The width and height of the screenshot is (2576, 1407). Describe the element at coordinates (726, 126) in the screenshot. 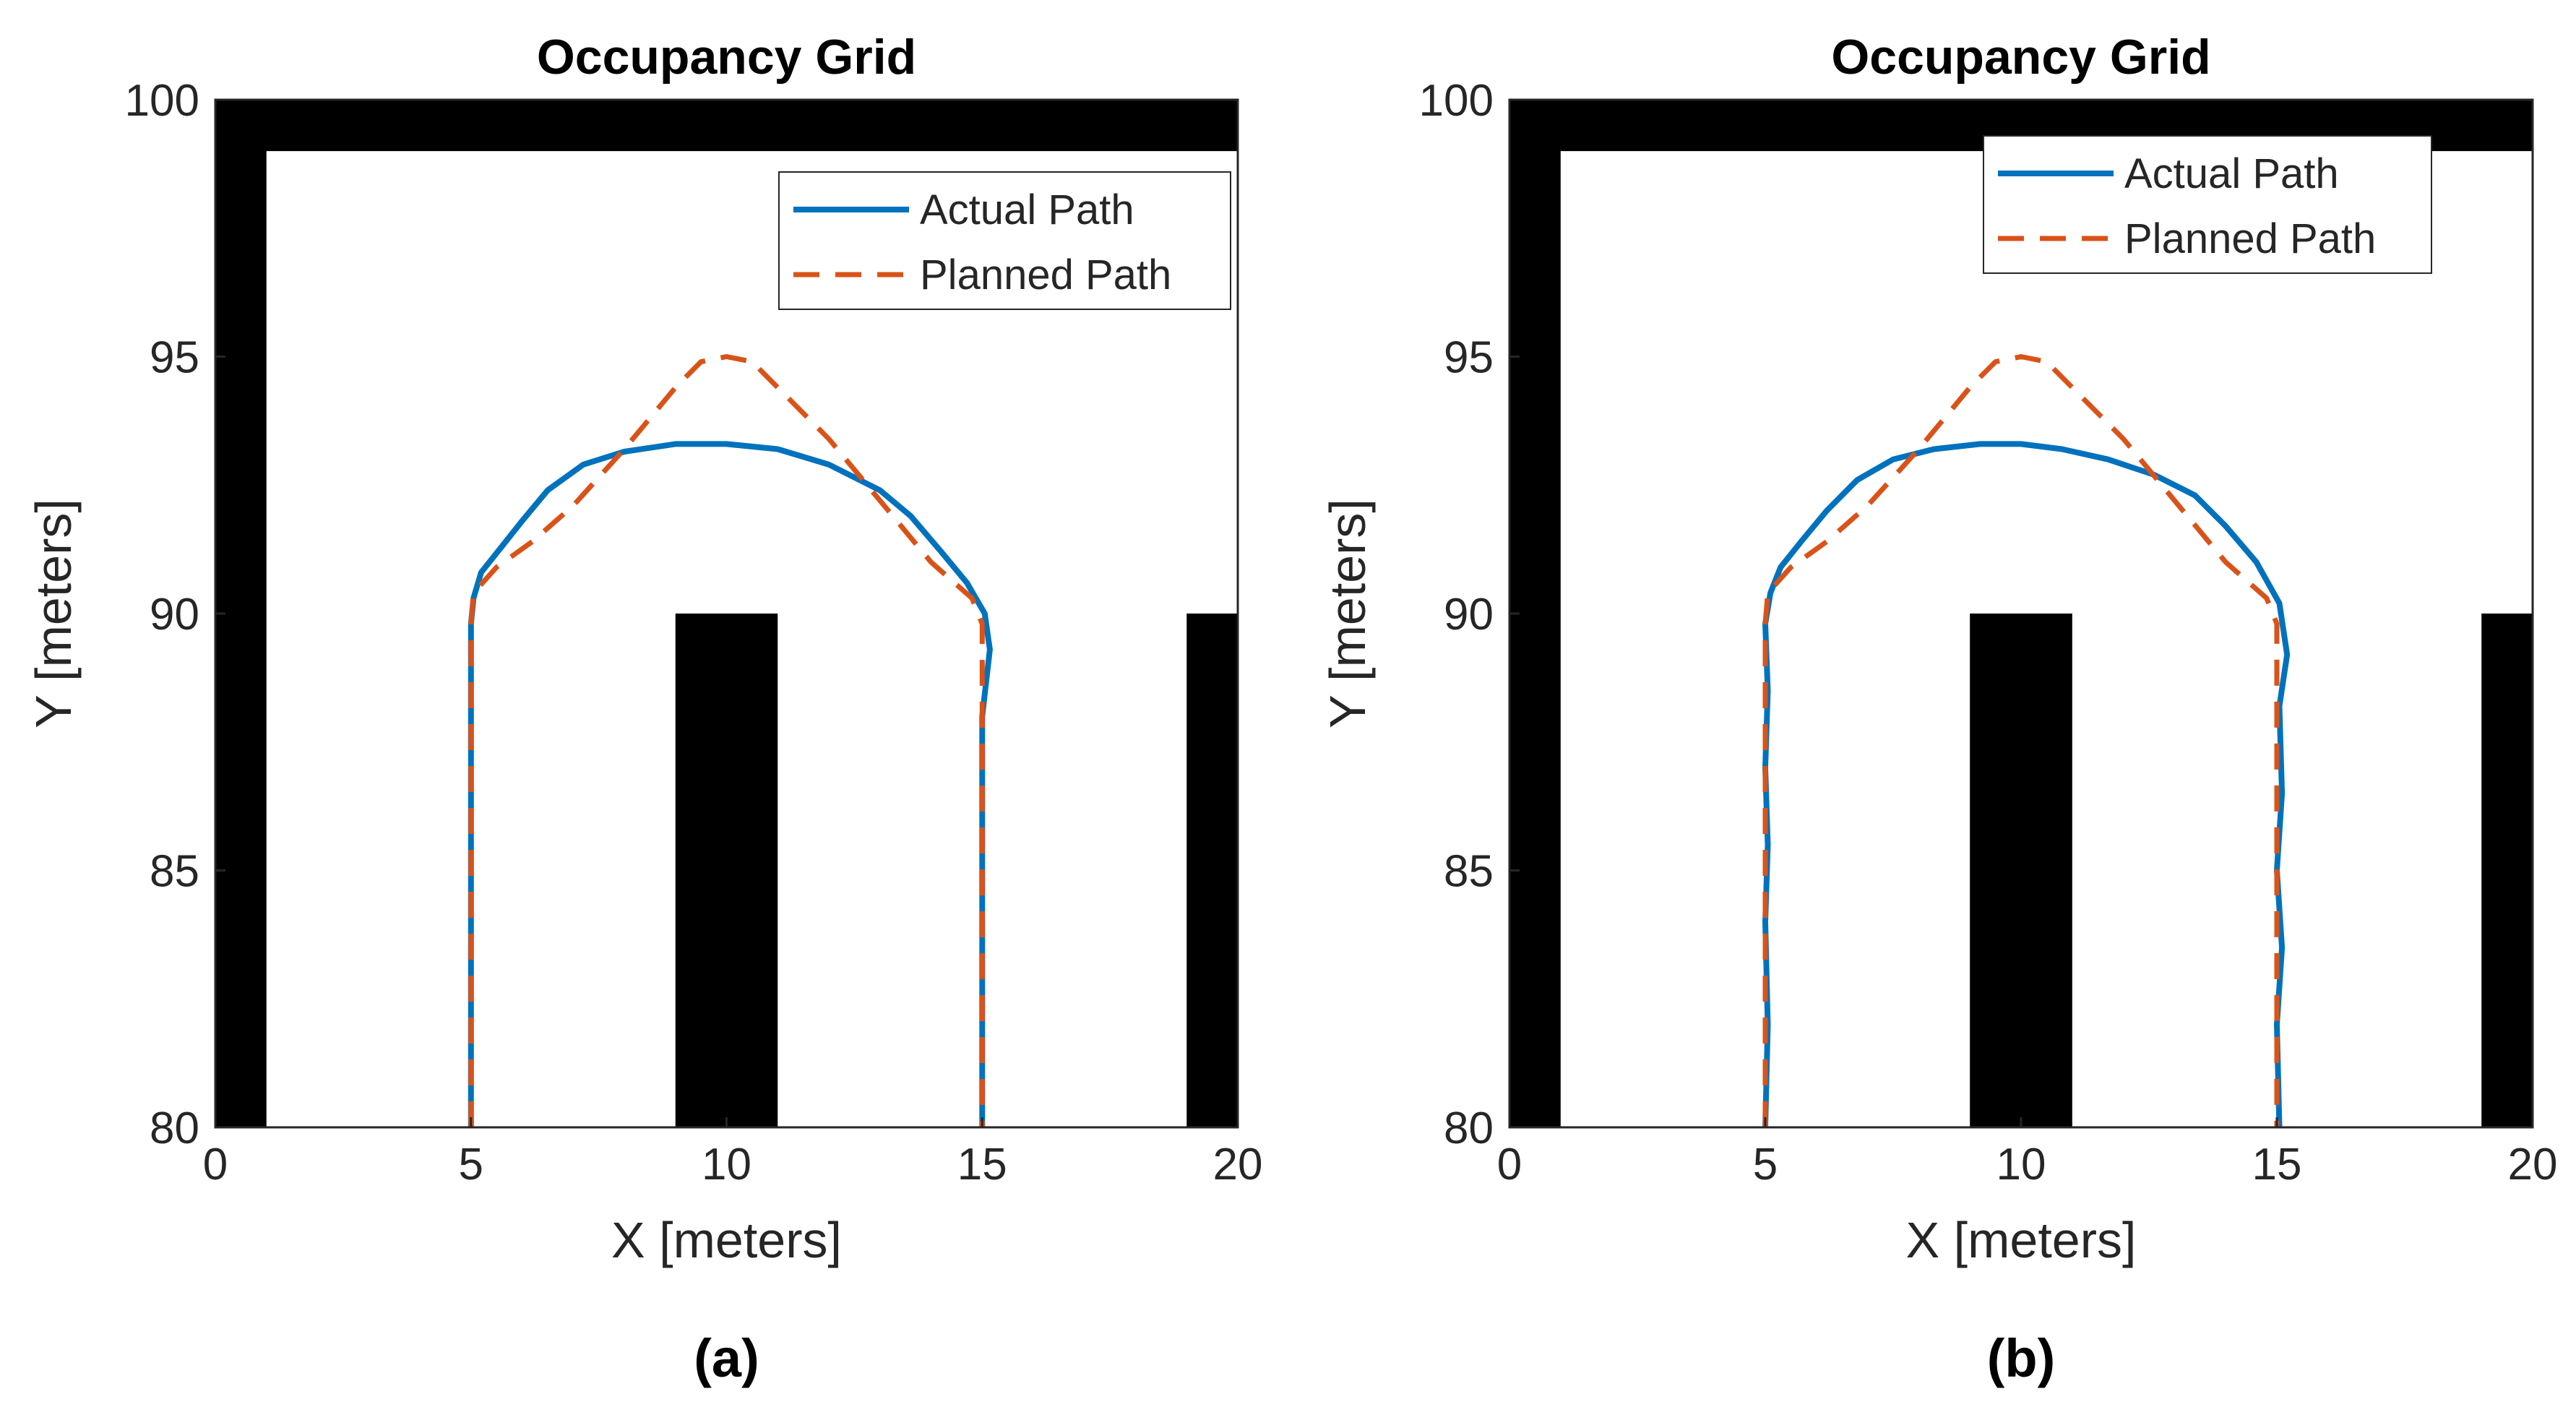

I see `obstacle-top-wall` at that location.